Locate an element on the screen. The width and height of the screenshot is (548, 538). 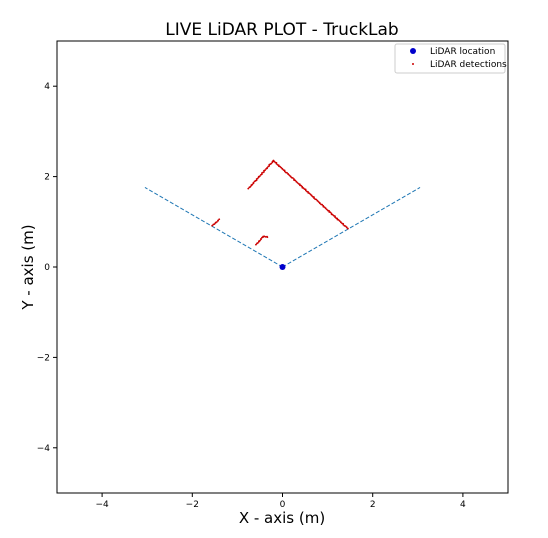
legend-box is located at coordinates (450, 58).